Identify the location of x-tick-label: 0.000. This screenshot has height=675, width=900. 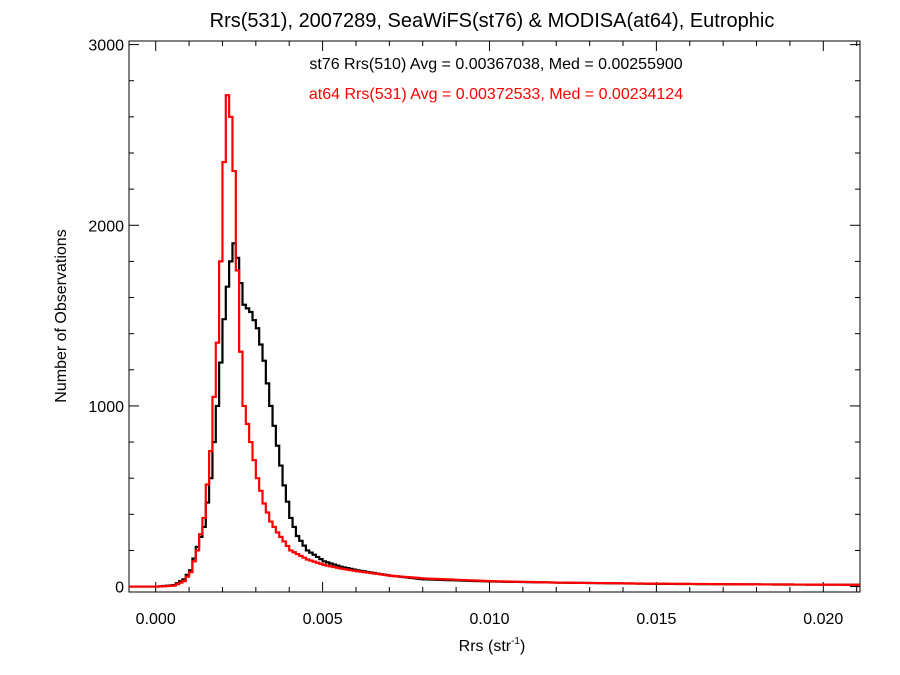
(156, 619).